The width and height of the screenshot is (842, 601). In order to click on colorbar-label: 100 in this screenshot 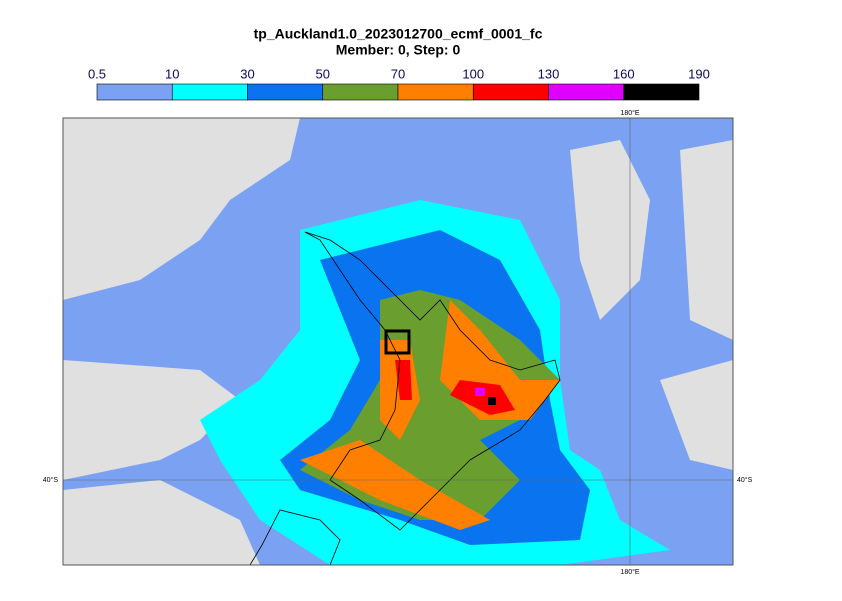, I will do `click(473, 73)`.